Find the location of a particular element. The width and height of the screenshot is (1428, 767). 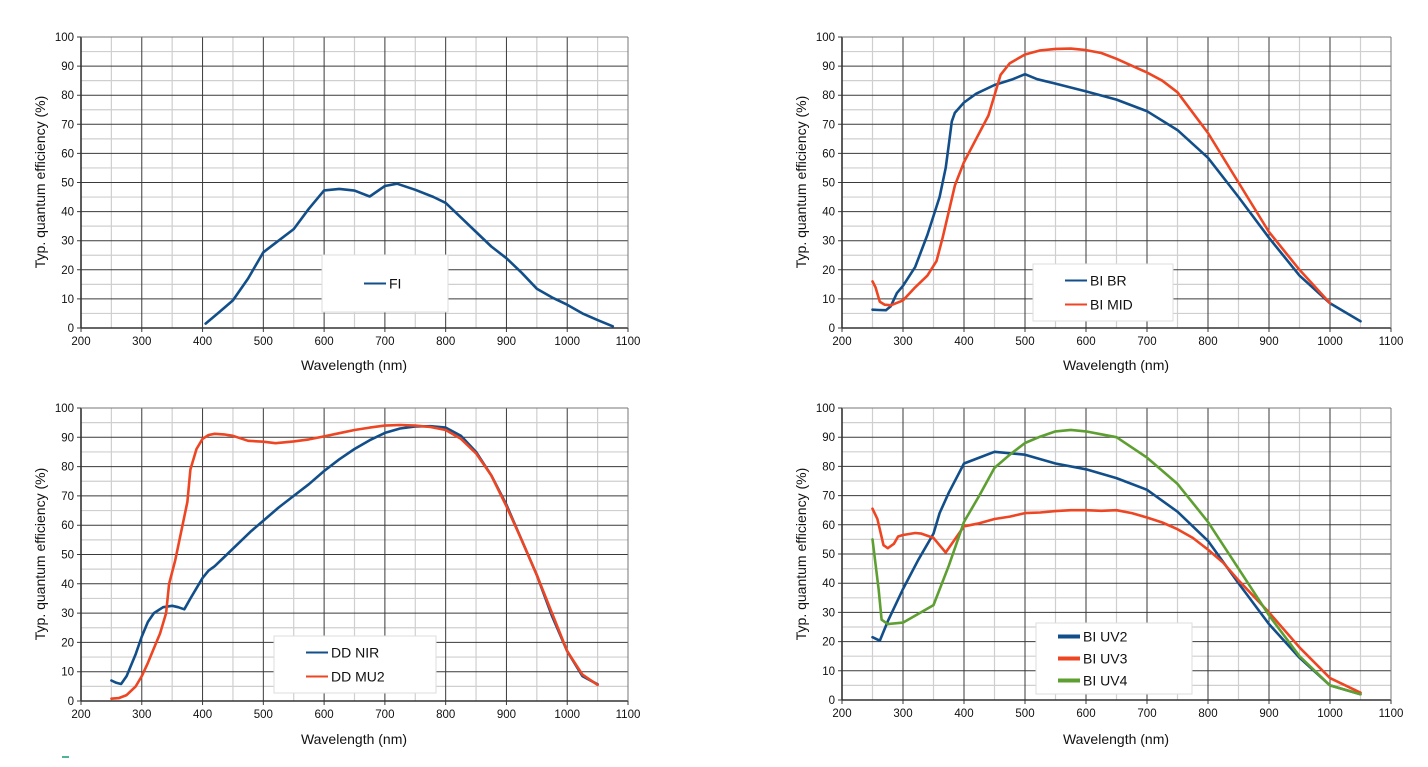

series-line-dd-mu2 is located at coordinates (354, 562).